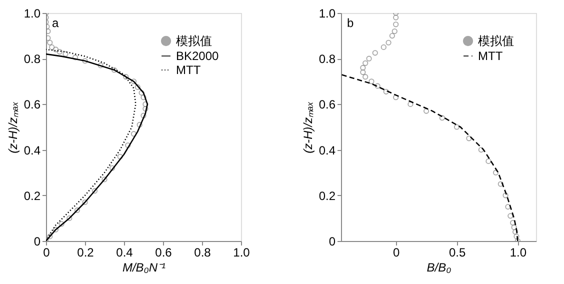  I want to click on legend-label: BK2000, so click(198, 56).